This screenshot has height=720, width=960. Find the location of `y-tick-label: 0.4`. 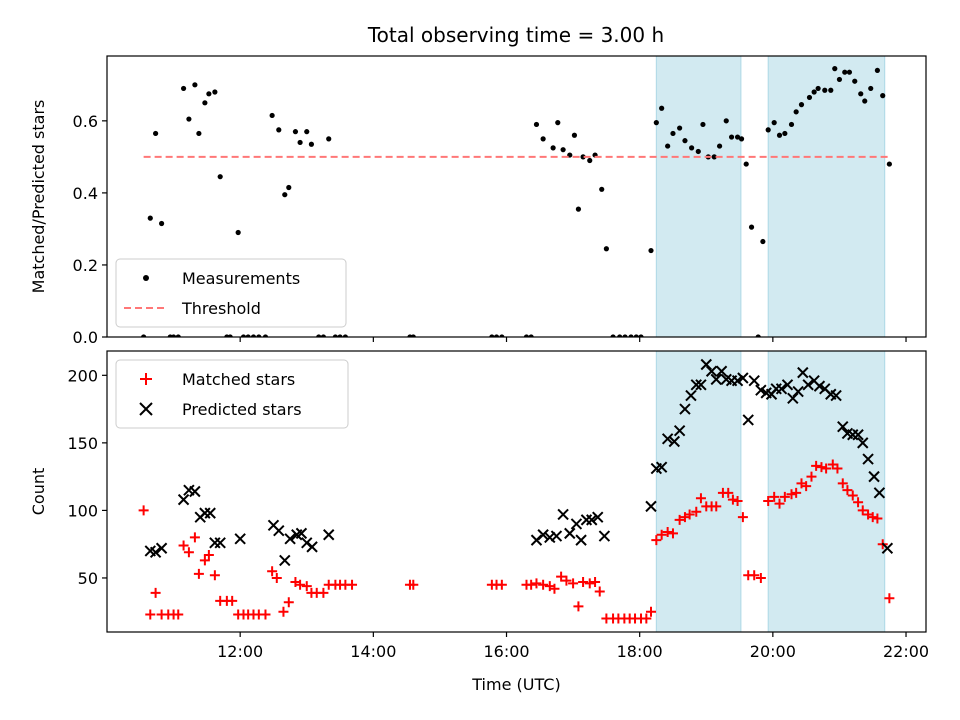

y-tick-label: 0.4 is located at coordinates (85, 193).